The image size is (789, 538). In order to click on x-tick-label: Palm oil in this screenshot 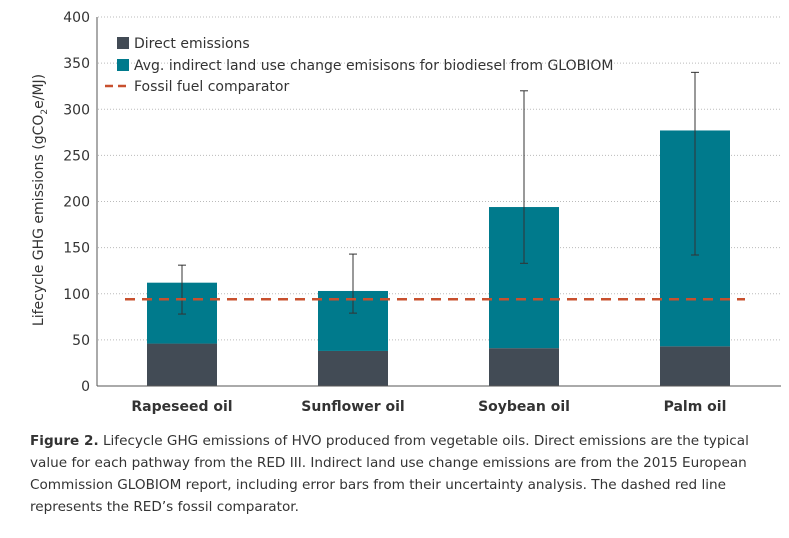, I will do `click(695, 407)`.